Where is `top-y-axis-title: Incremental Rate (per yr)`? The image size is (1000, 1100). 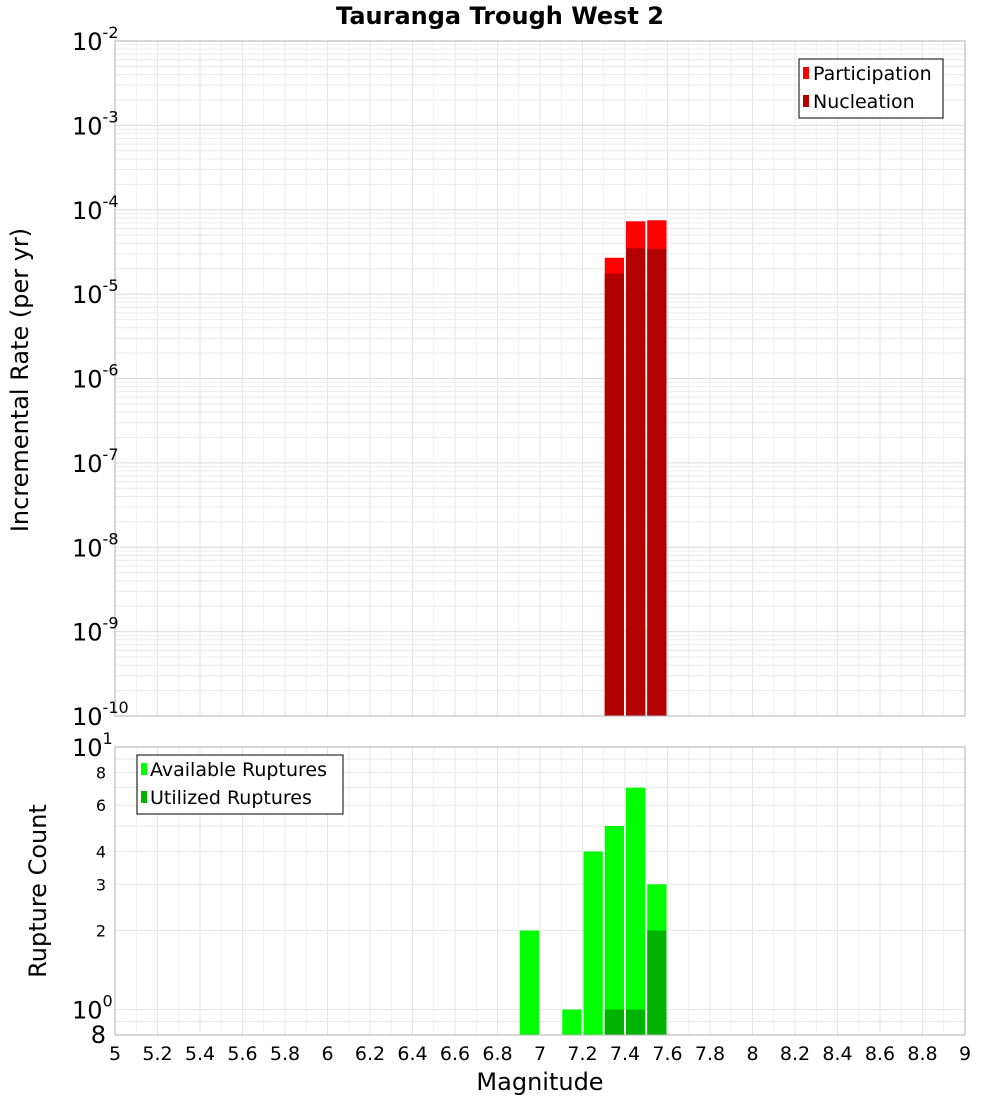 top-y-axis-title: Incremental Rate (per yr) is located at coordinates (20, 380).